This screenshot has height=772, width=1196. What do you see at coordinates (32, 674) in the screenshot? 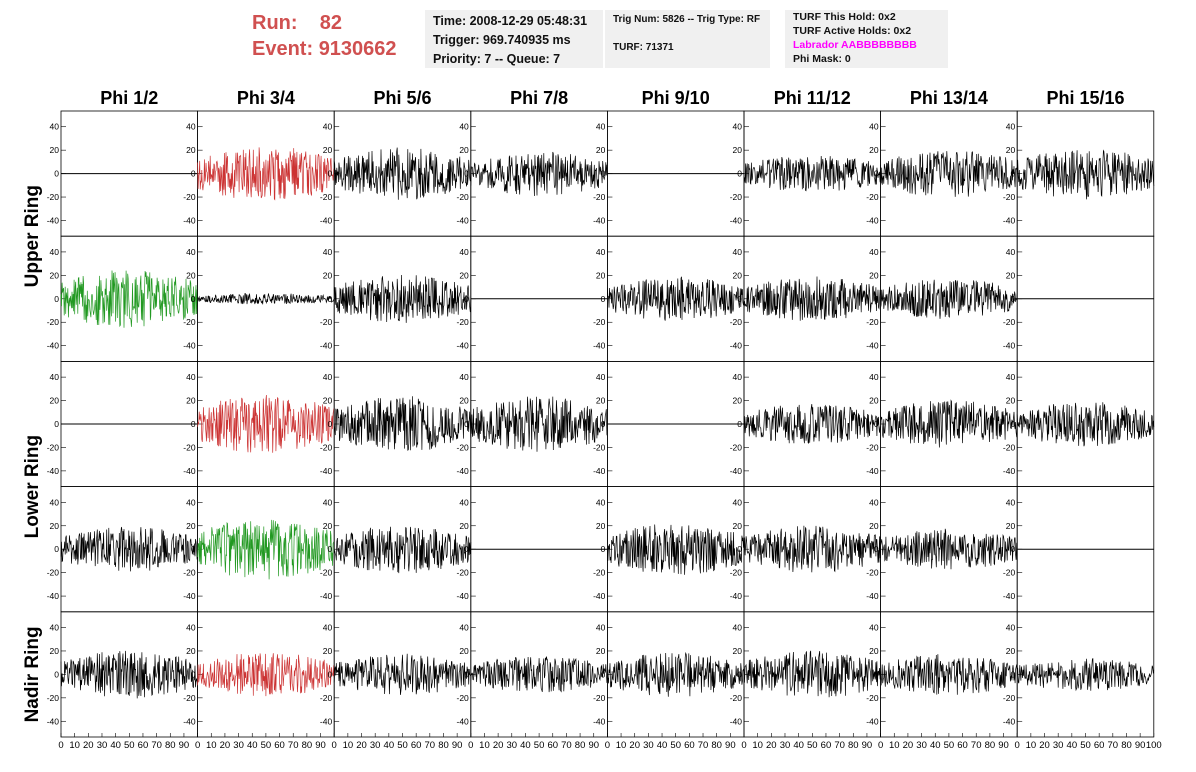
I see `ring-label: Nadir Ring` at bounding box center [32, 674].